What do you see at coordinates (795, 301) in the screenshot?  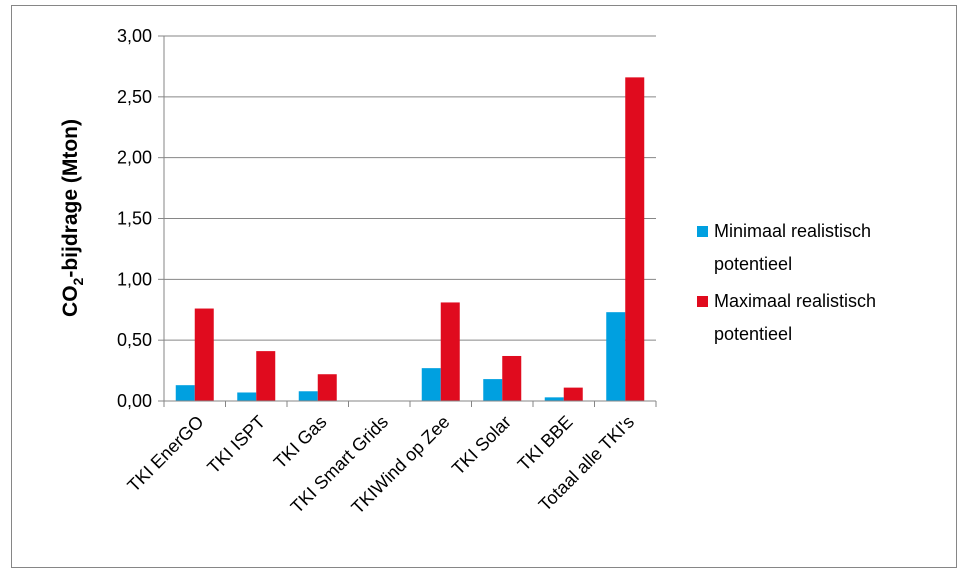 I see `legend-label: Maximaal realistisch` at bounding box center [795, 301].